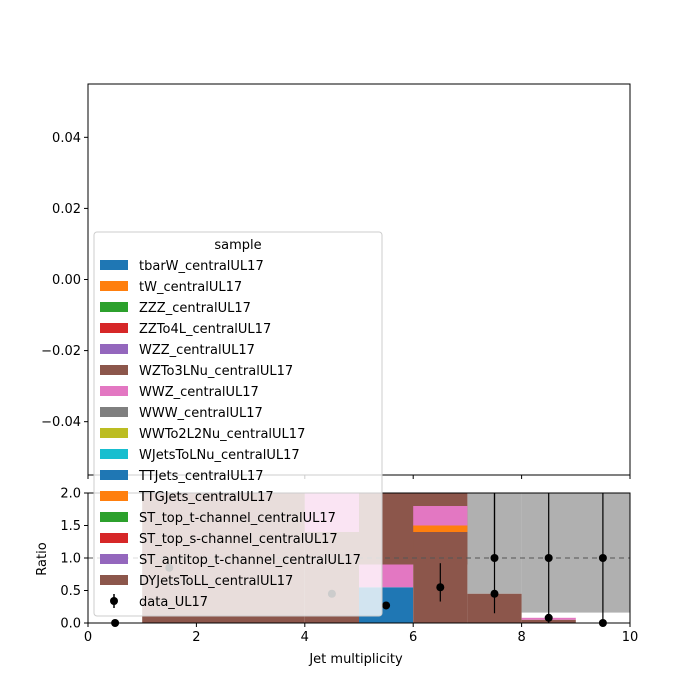 This screenshot has height=700, width=700. What do you see at coordinates (190, 287) in the screenshot?
I see `legend-entry-label: tW_centralUL17` at bounding box center [190, 287].